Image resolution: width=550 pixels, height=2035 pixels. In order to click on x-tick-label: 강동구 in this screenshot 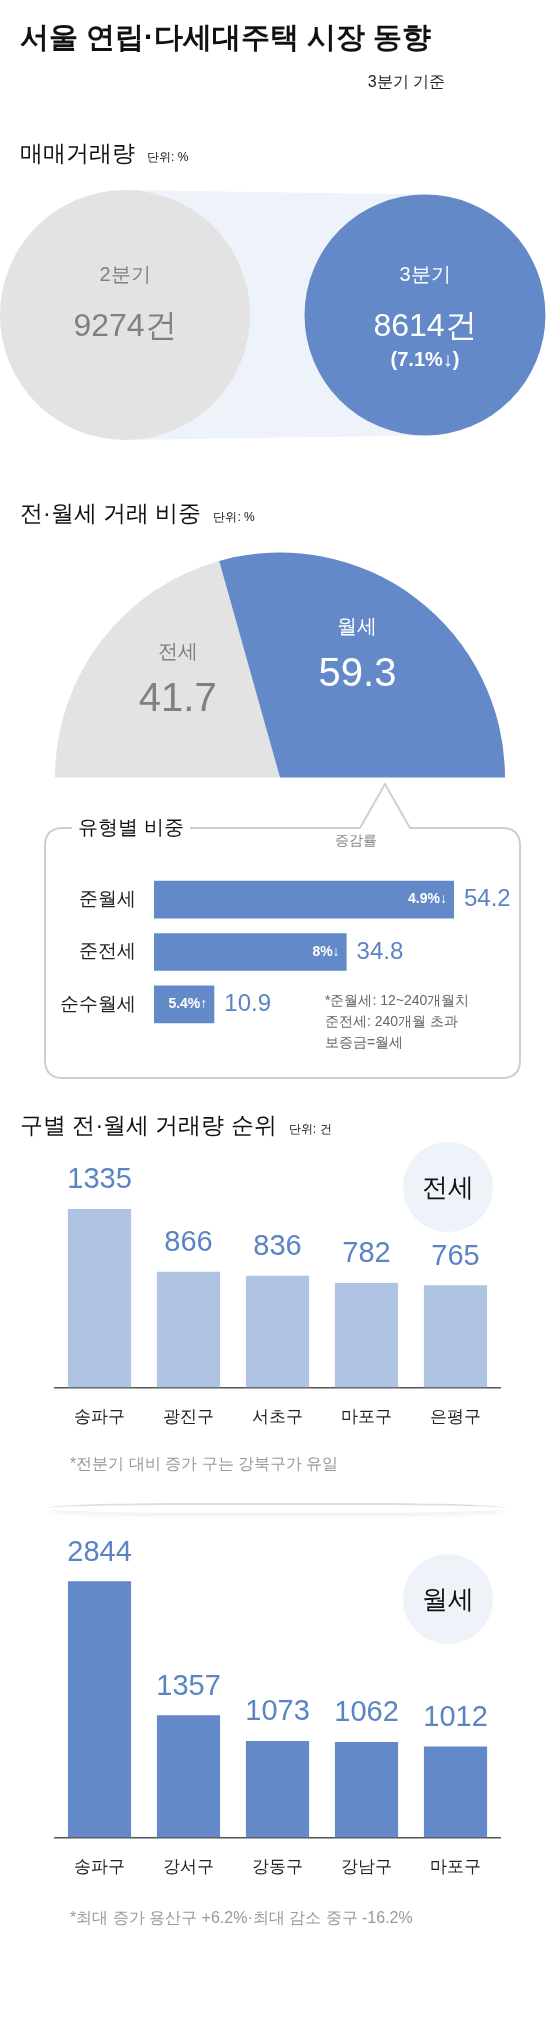, I will do `click(277, 1867)`.